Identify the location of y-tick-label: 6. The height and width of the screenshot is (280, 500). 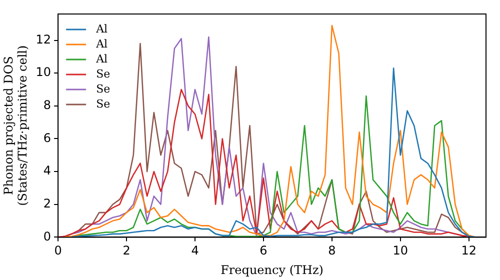
(47, 137).